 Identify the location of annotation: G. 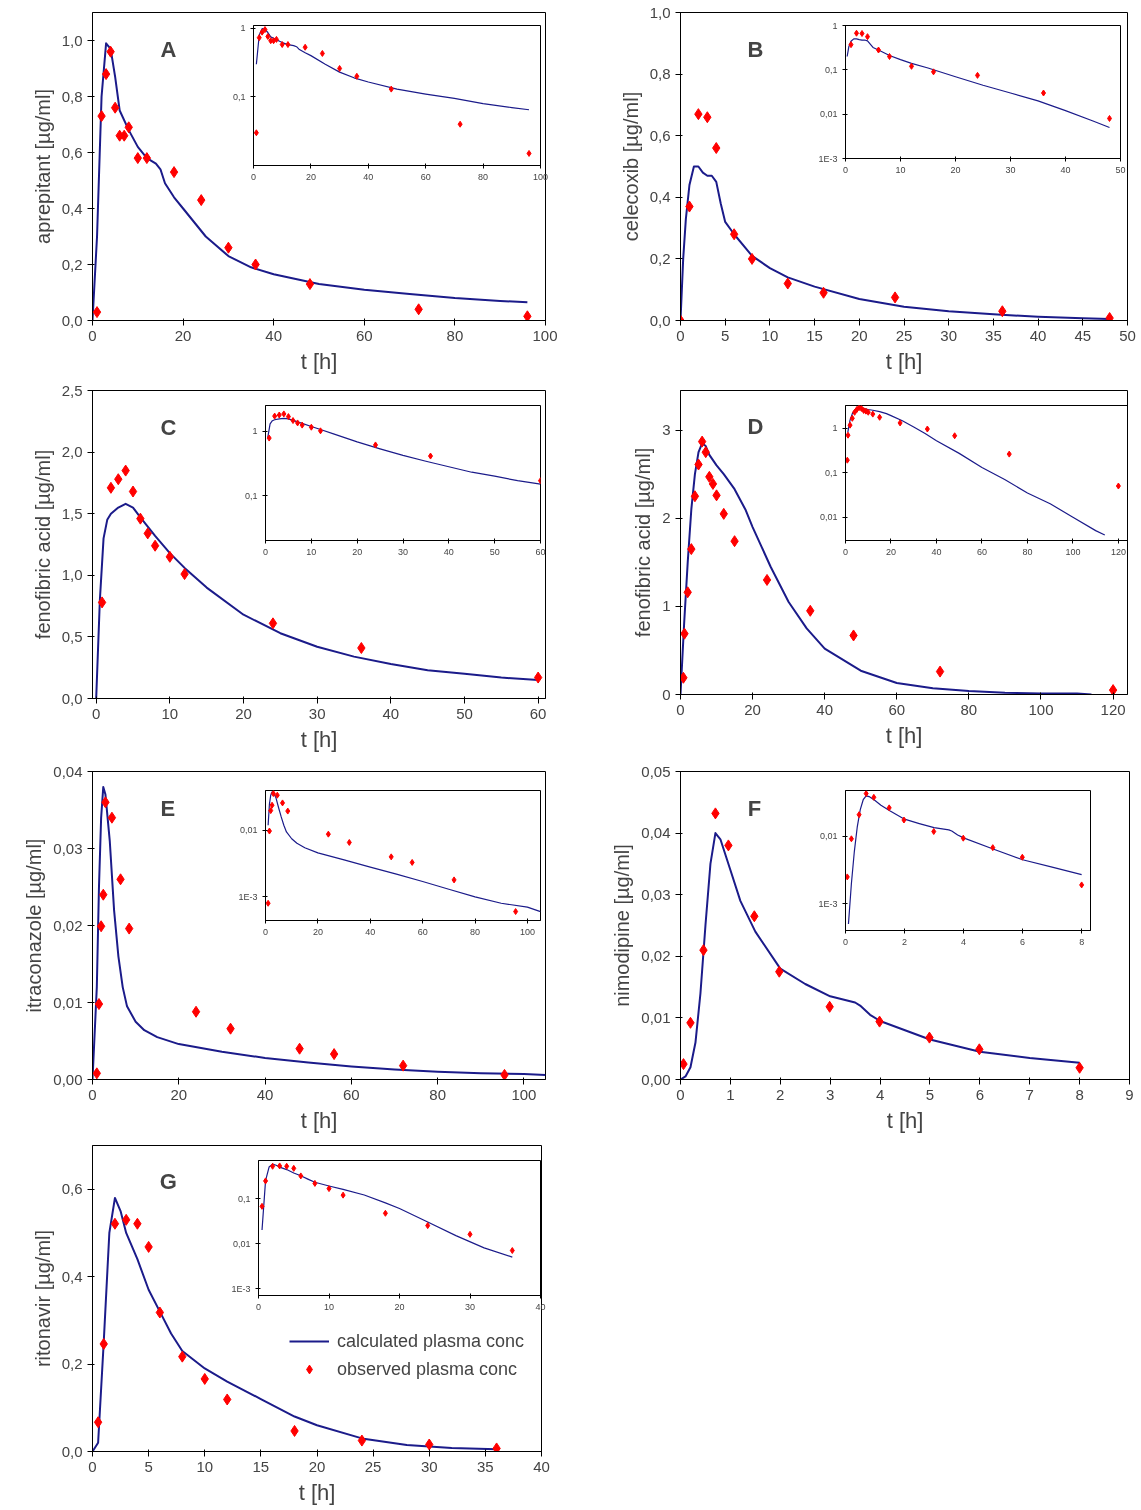
(168, 1182).